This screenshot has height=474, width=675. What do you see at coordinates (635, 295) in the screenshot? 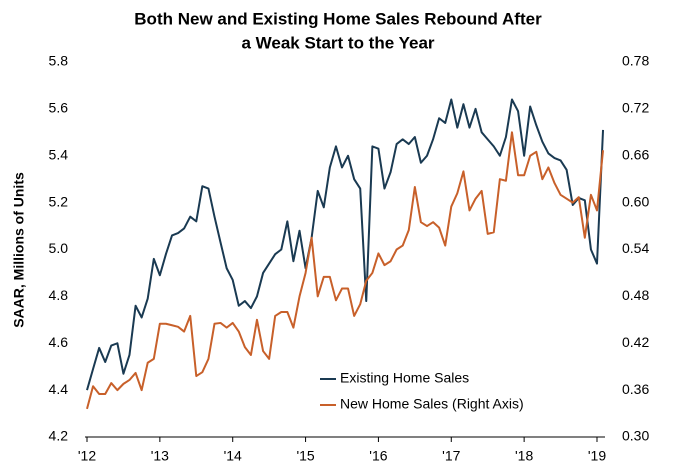
I see `y2-tick-label: 0.48` at bounding box center [635, 295].